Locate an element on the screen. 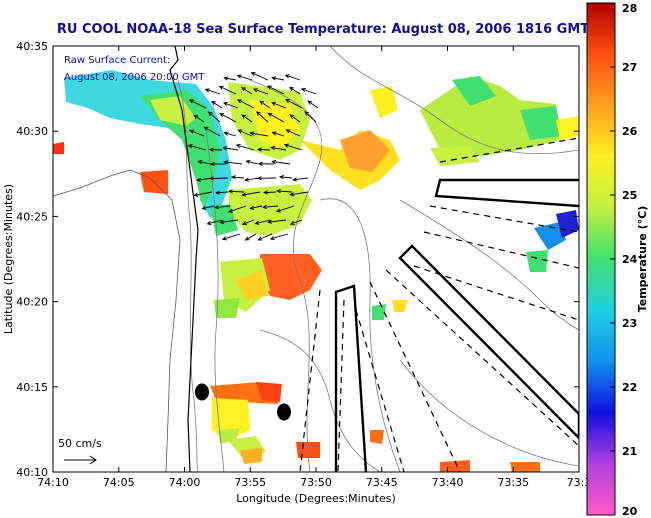 The width and height of the screenshot is (651, 518). y-axis-label: Latitude (Degrees:Minutes) is located at coordinates (8, 259).